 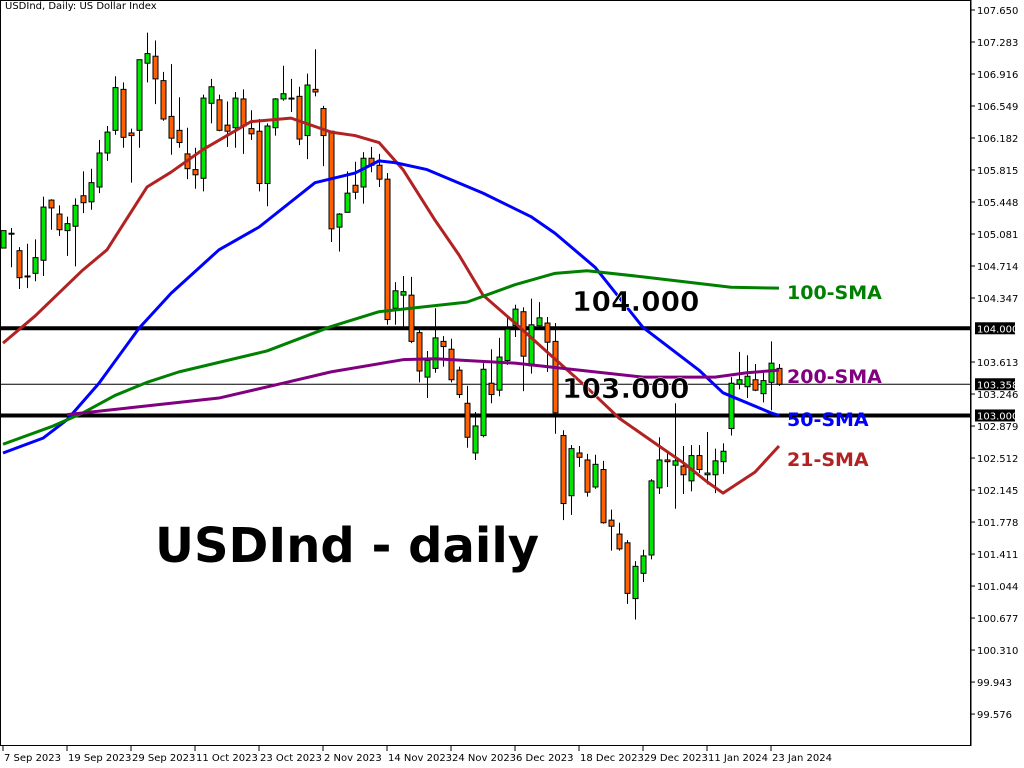 I want to click on level-103-label: 103.000, so click(x=626, y=388).